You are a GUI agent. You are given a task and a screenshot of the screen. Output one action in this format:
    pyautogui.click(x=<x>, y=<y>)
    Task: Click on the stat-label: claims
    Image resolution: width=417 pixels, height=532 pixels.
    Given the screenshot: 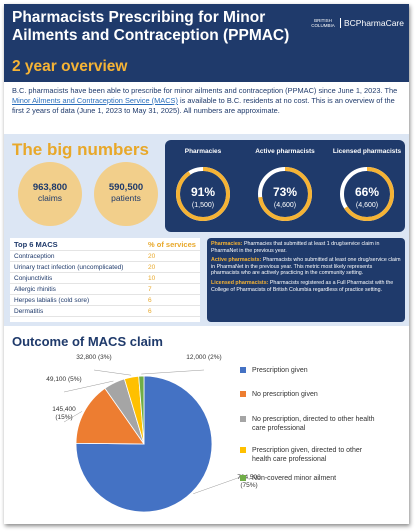 What is the action you would take?
    pyautogui.click(x=50, y=198)
    